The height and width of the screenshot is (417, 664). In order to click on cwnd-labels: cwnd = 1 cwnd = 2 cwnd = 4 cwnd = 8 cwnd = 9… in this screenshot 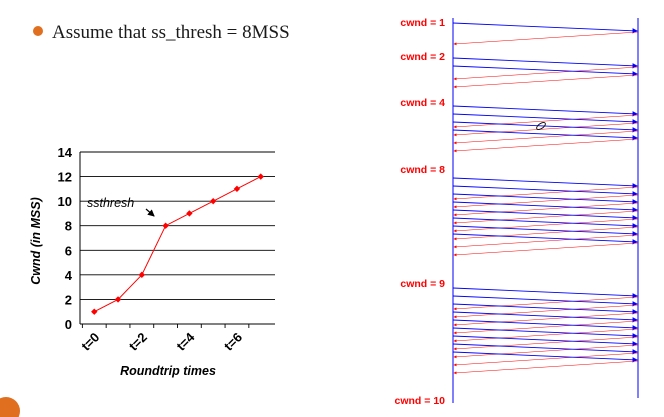, I will do `click(420, 212)`.